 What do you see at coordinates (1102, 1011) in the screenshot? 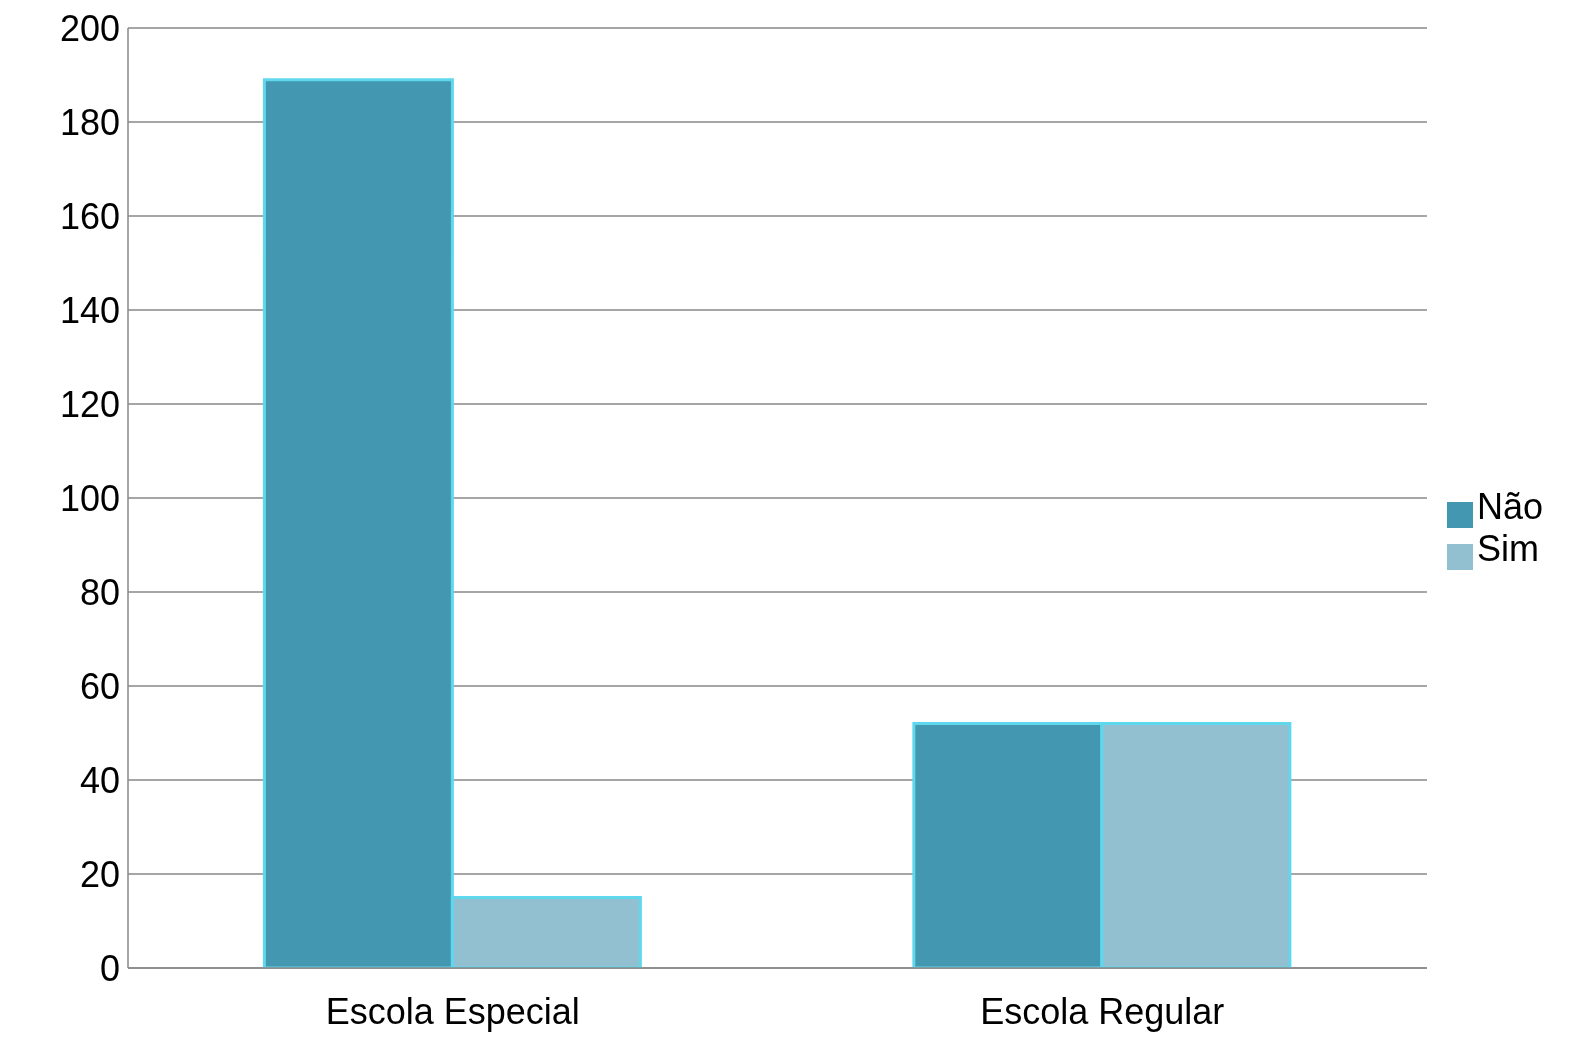
I see `x-tick-label: Escola Regular` at bounding box center [1102, 1011].